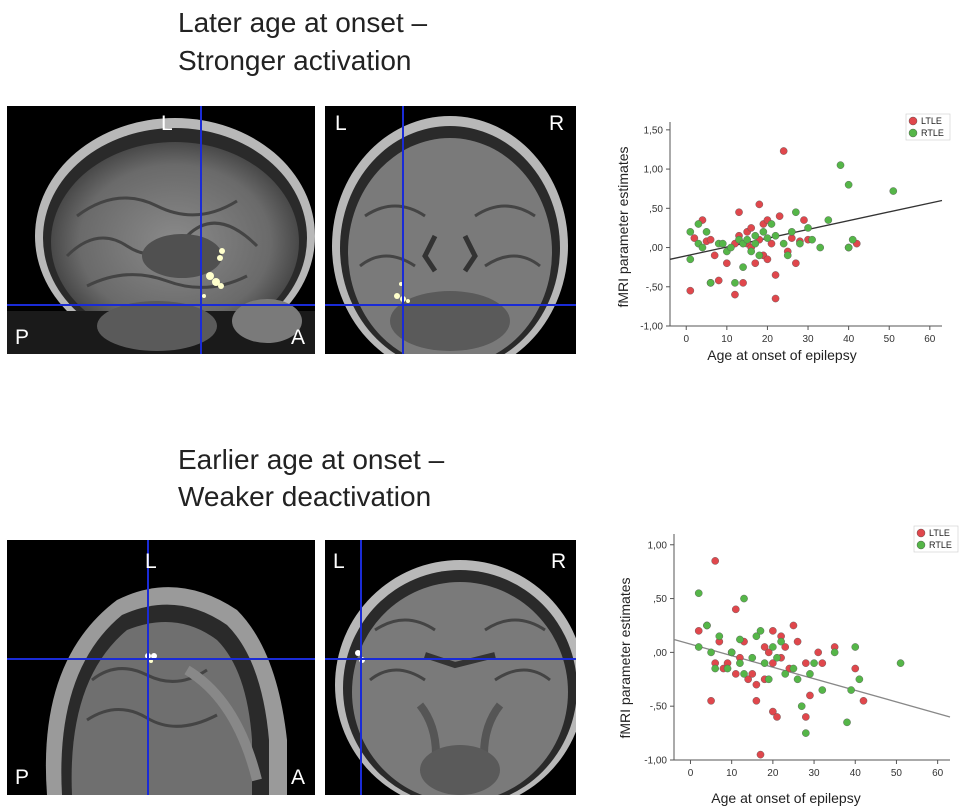  Describe the element at coordinates (167, 123) in the screenshot. I see `top-sagittal-label-top: L` at that location.